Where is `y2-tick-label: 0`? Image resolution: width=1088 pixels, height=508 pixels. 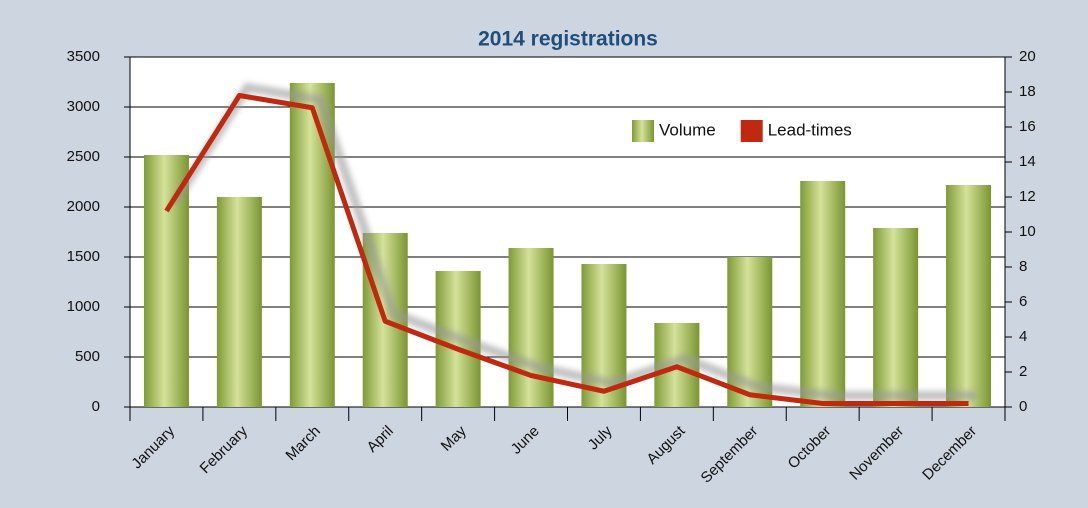 y2-tick-label: 0 is located at coordinates (1023, 406).